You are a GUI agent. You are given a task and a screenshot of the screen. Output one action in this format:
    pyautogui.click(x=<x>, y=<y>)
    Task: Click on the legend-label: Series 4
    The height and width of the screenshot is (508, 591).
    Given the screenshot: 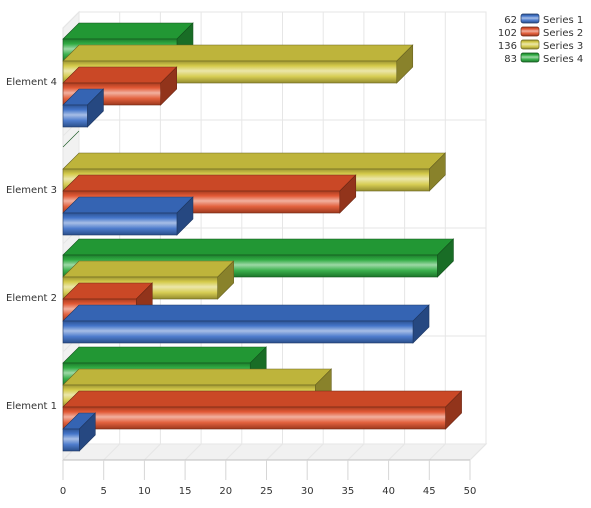 What is the action you would take?
    pyautogui.click(x=563, y=59)
    